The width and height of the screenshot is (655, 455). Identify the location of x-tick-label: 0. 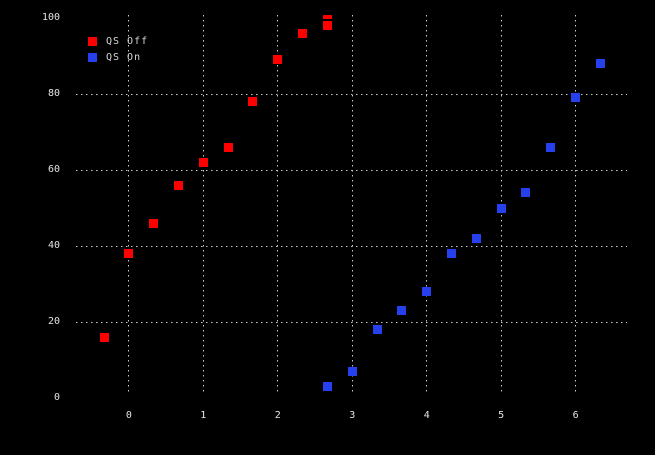
(128, 415).